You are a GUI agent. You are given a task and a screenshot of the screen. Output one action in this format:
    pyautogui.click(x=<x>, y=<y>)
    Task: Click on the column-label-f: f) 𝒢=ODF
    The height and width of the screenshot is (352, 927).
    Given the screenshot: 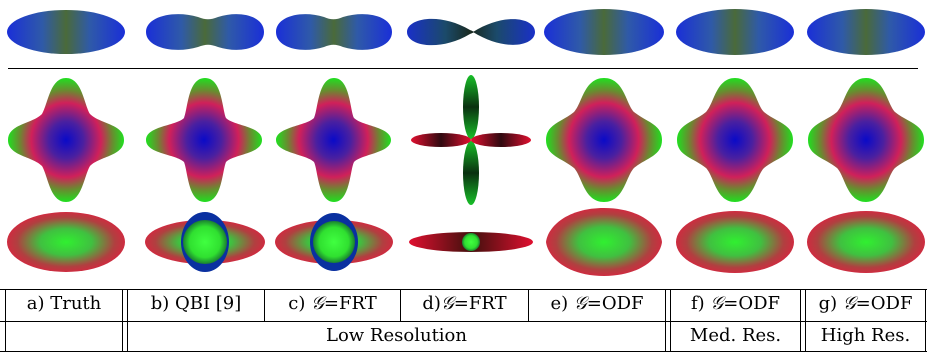 What is the action you would take?
    pyautogui.click(x=735, y=303)
    